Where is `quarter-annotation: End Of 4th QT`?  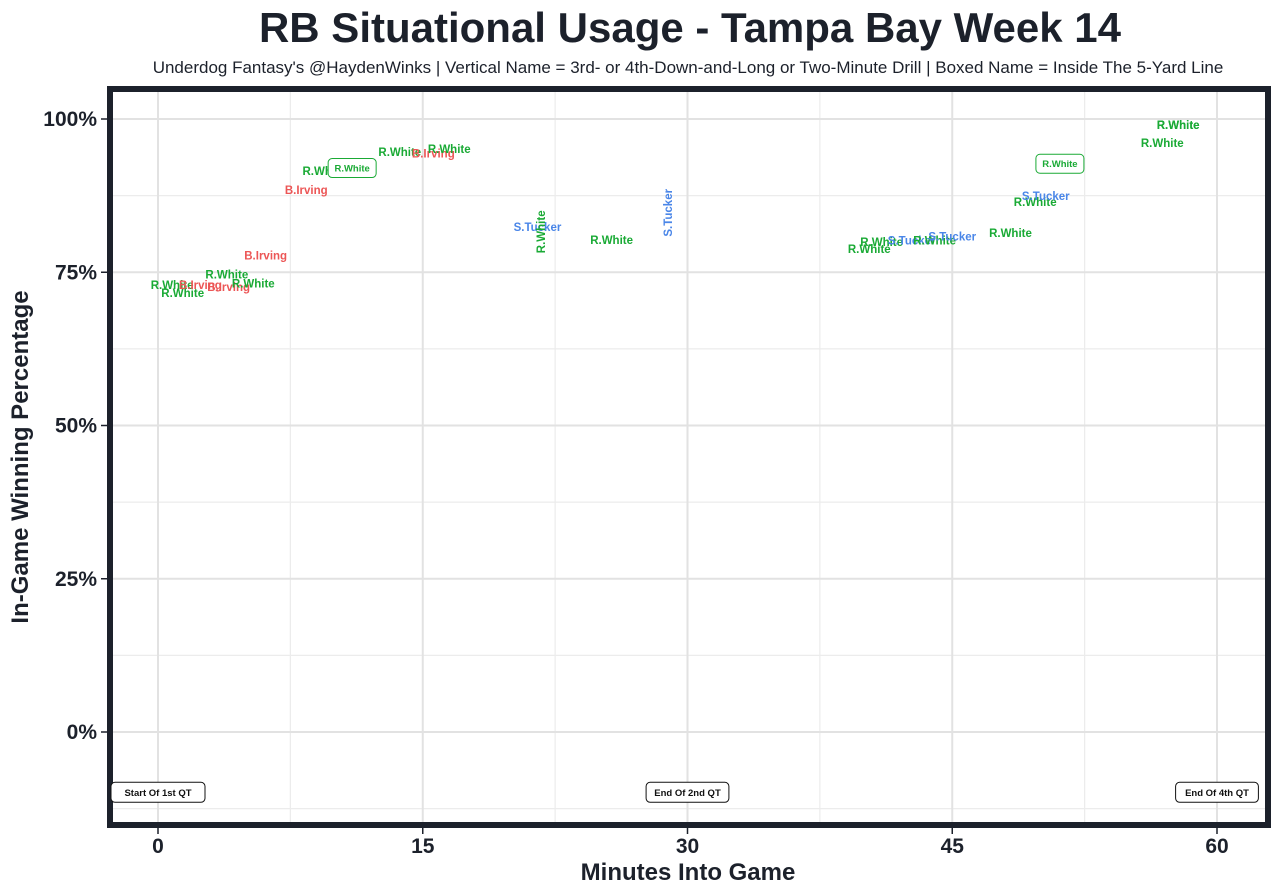
quarter-annotation: End Of 4th QT is located at coordinates (1217, 792).